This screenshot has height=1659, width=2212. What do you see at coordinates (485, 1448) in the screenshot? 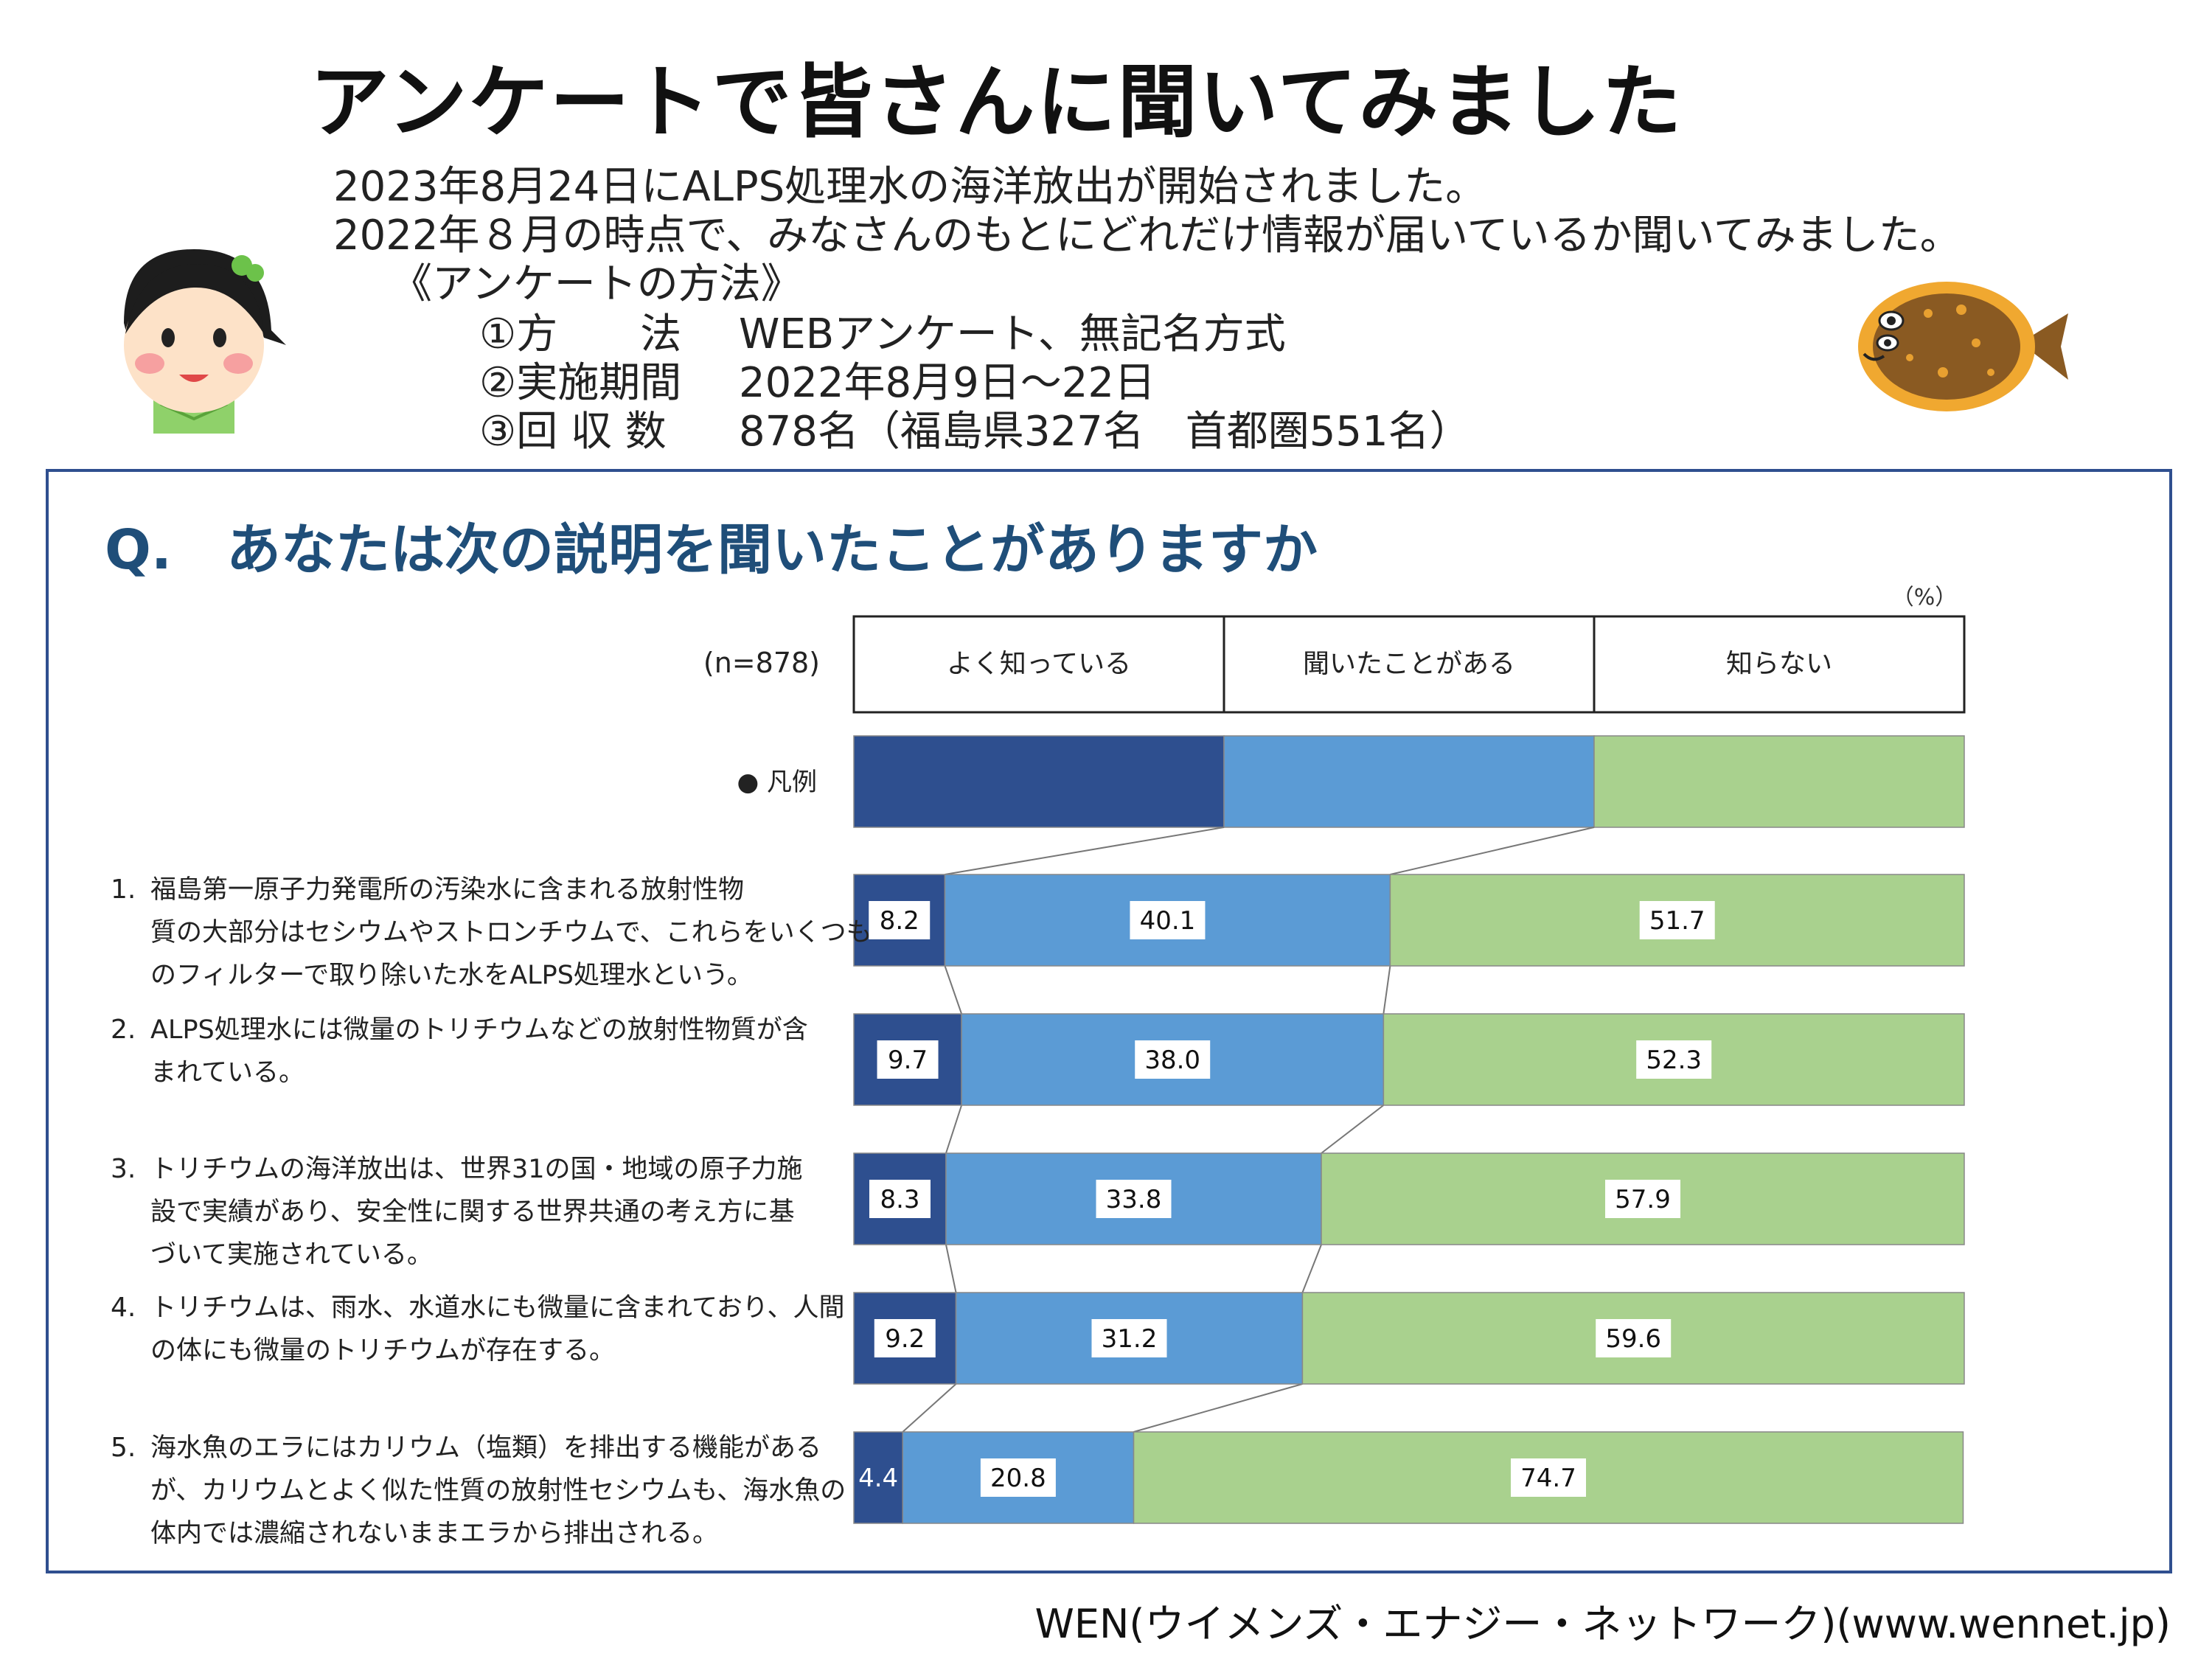
I see `category-label-5-line-1: 海水魚のエラにはカリウム（塩類）を排出する機能がある` at bounding box center [485, 1448].